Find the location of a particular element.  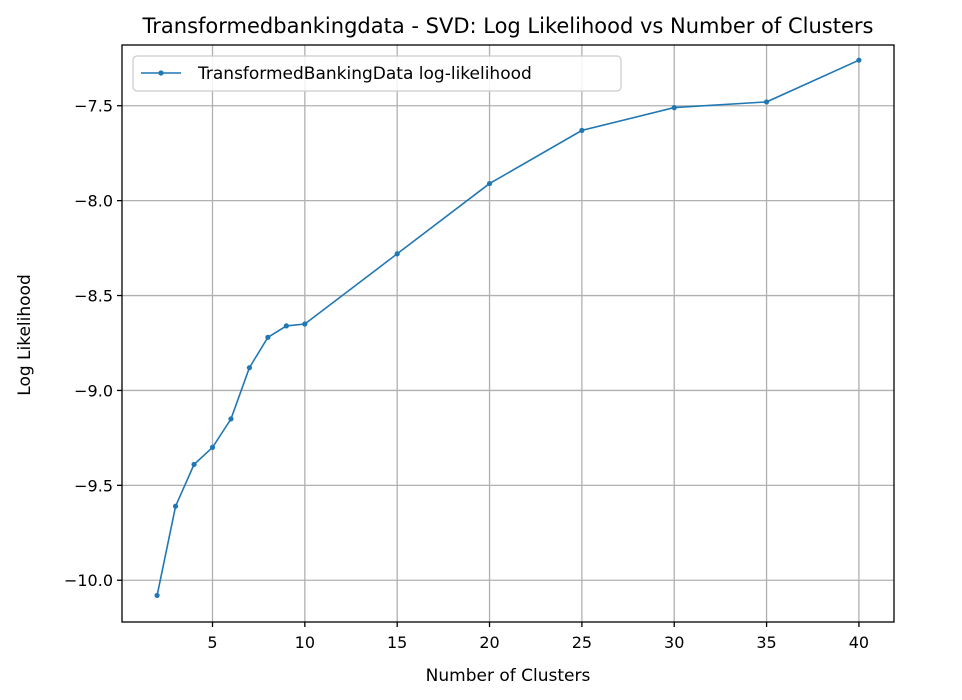

y-tick-label: −8.0 is located at coordinates (93, 201).